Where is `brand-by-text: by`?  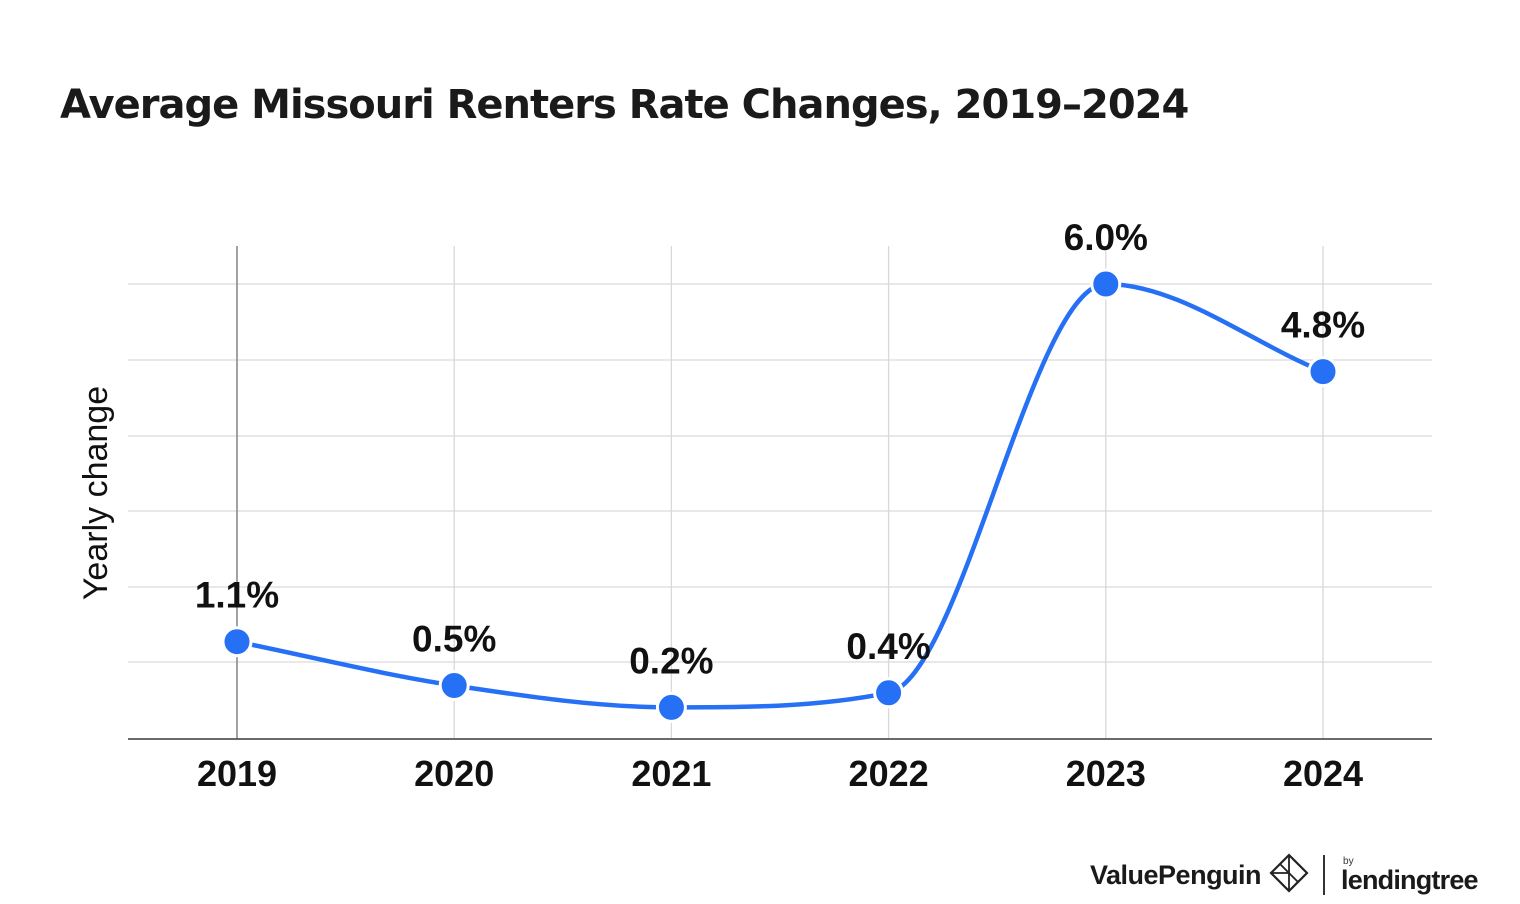 brand-by-text: by is located at coordinates (1348, 861).